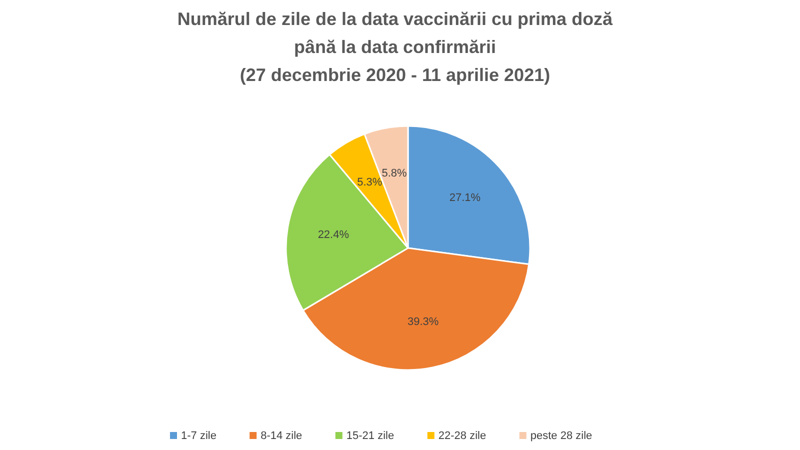  What do you see at coordinates (423, 322) in the screenshot?
I see `data-label: 39.3%` at bounding box center [423, 322].